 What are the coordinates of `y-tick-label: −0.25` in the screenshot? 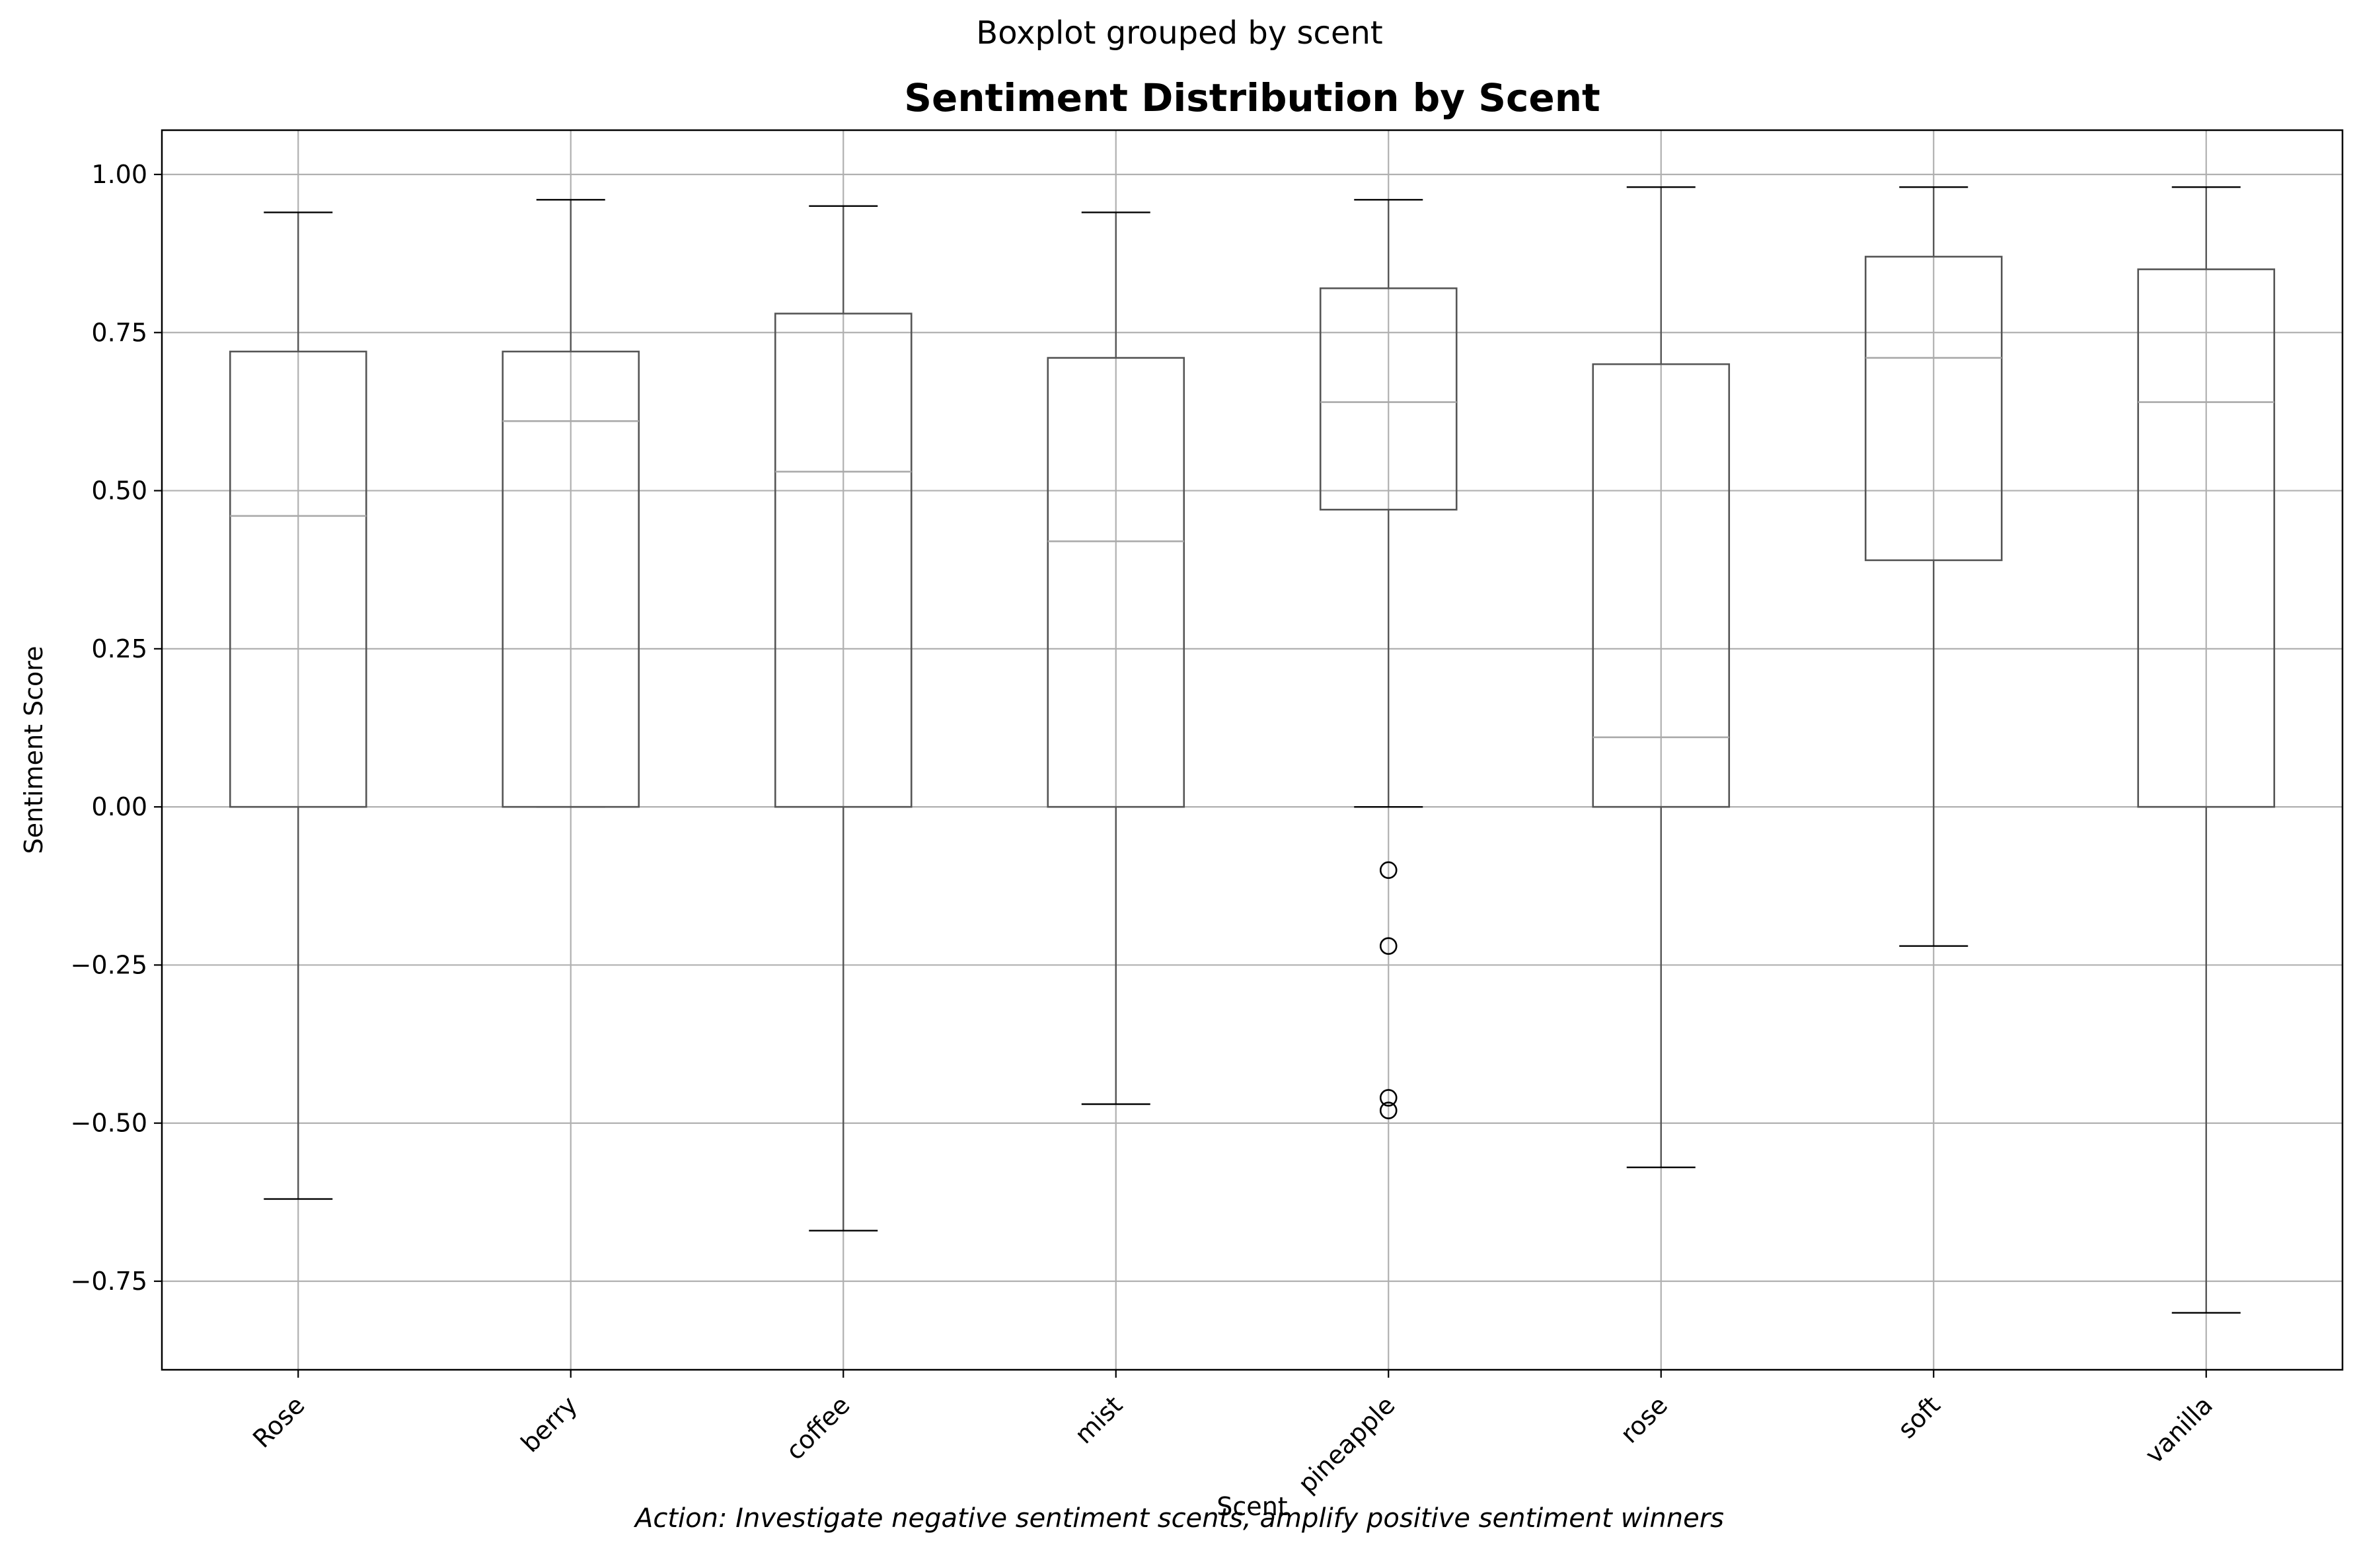 It's located at (109, 964).